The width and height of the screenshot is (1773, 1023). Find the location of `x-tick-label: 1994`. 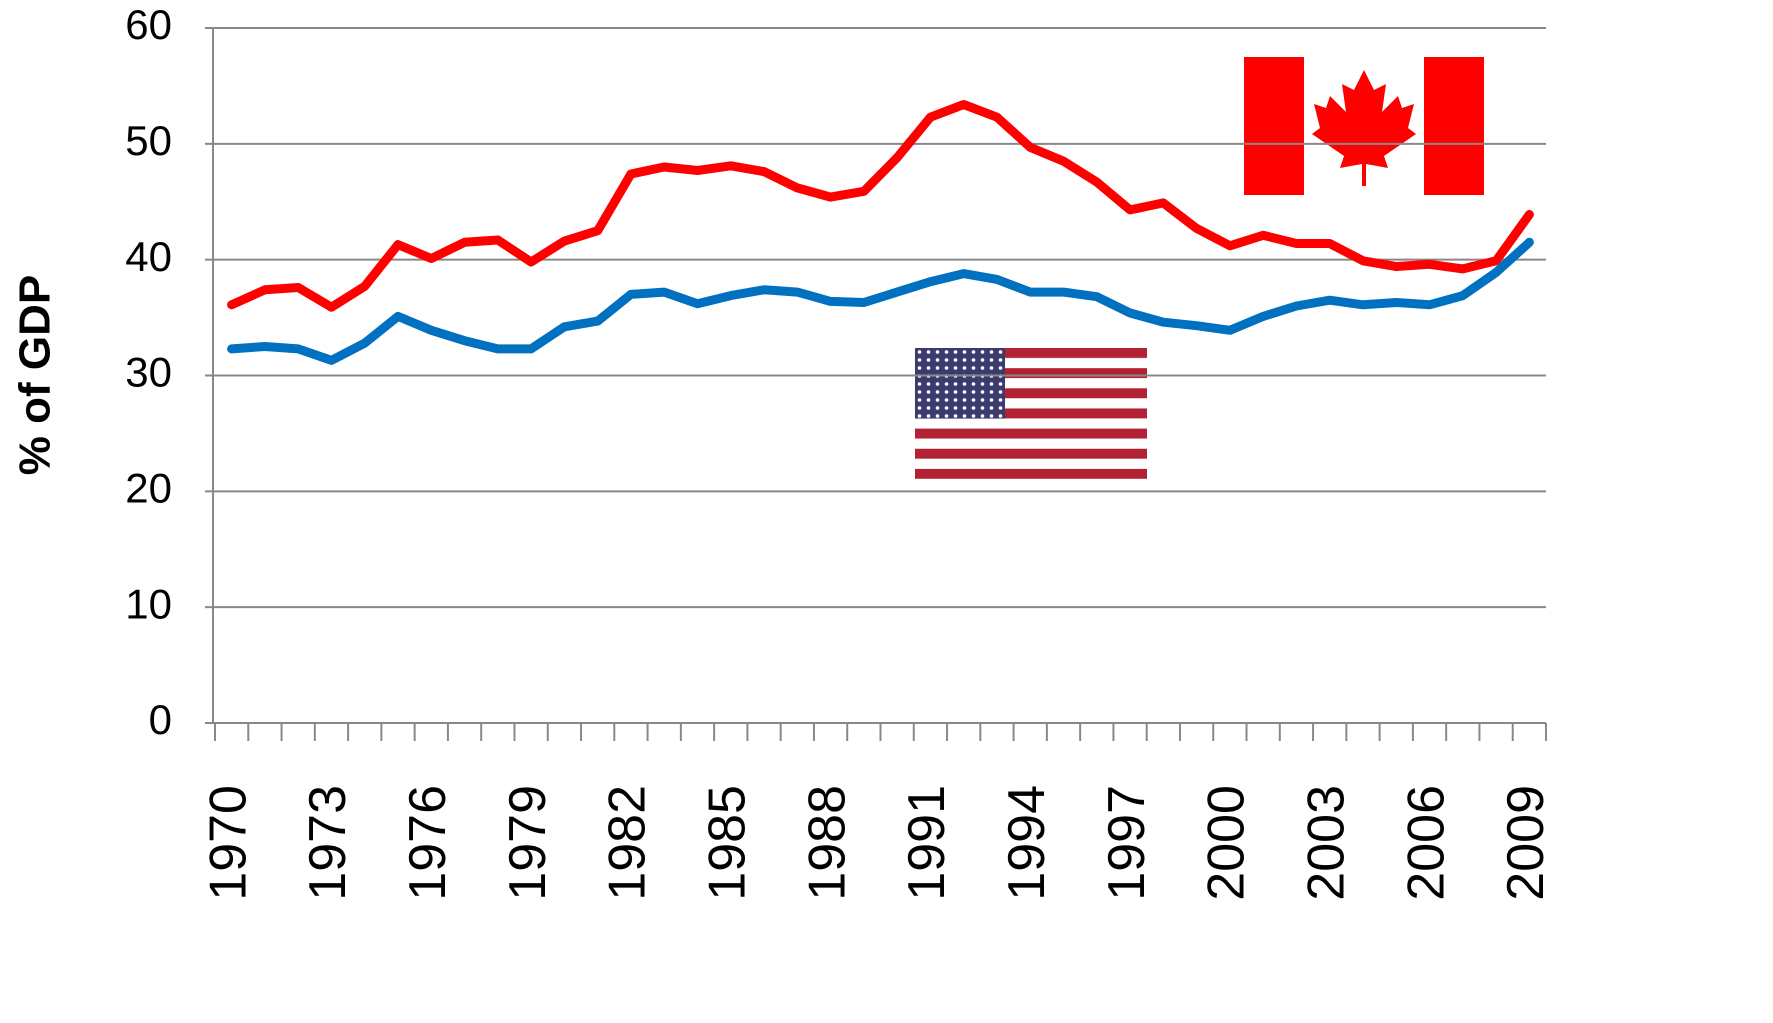

x-tick-label: 1994 is located at coordinates (1027, 843).